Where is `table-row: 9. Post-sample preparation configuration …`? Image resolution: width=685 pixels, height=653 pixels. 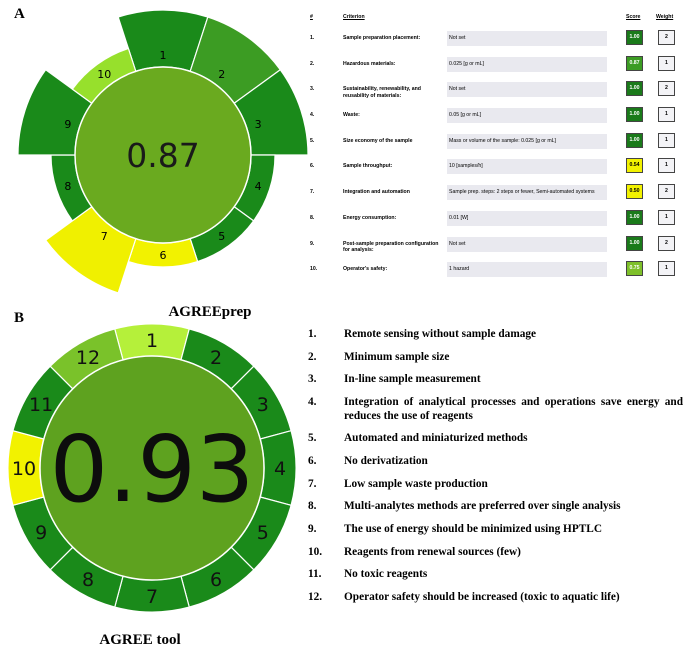
table-row: 9. Post-sample preparation configuration … is located at coordinates (494, 245).